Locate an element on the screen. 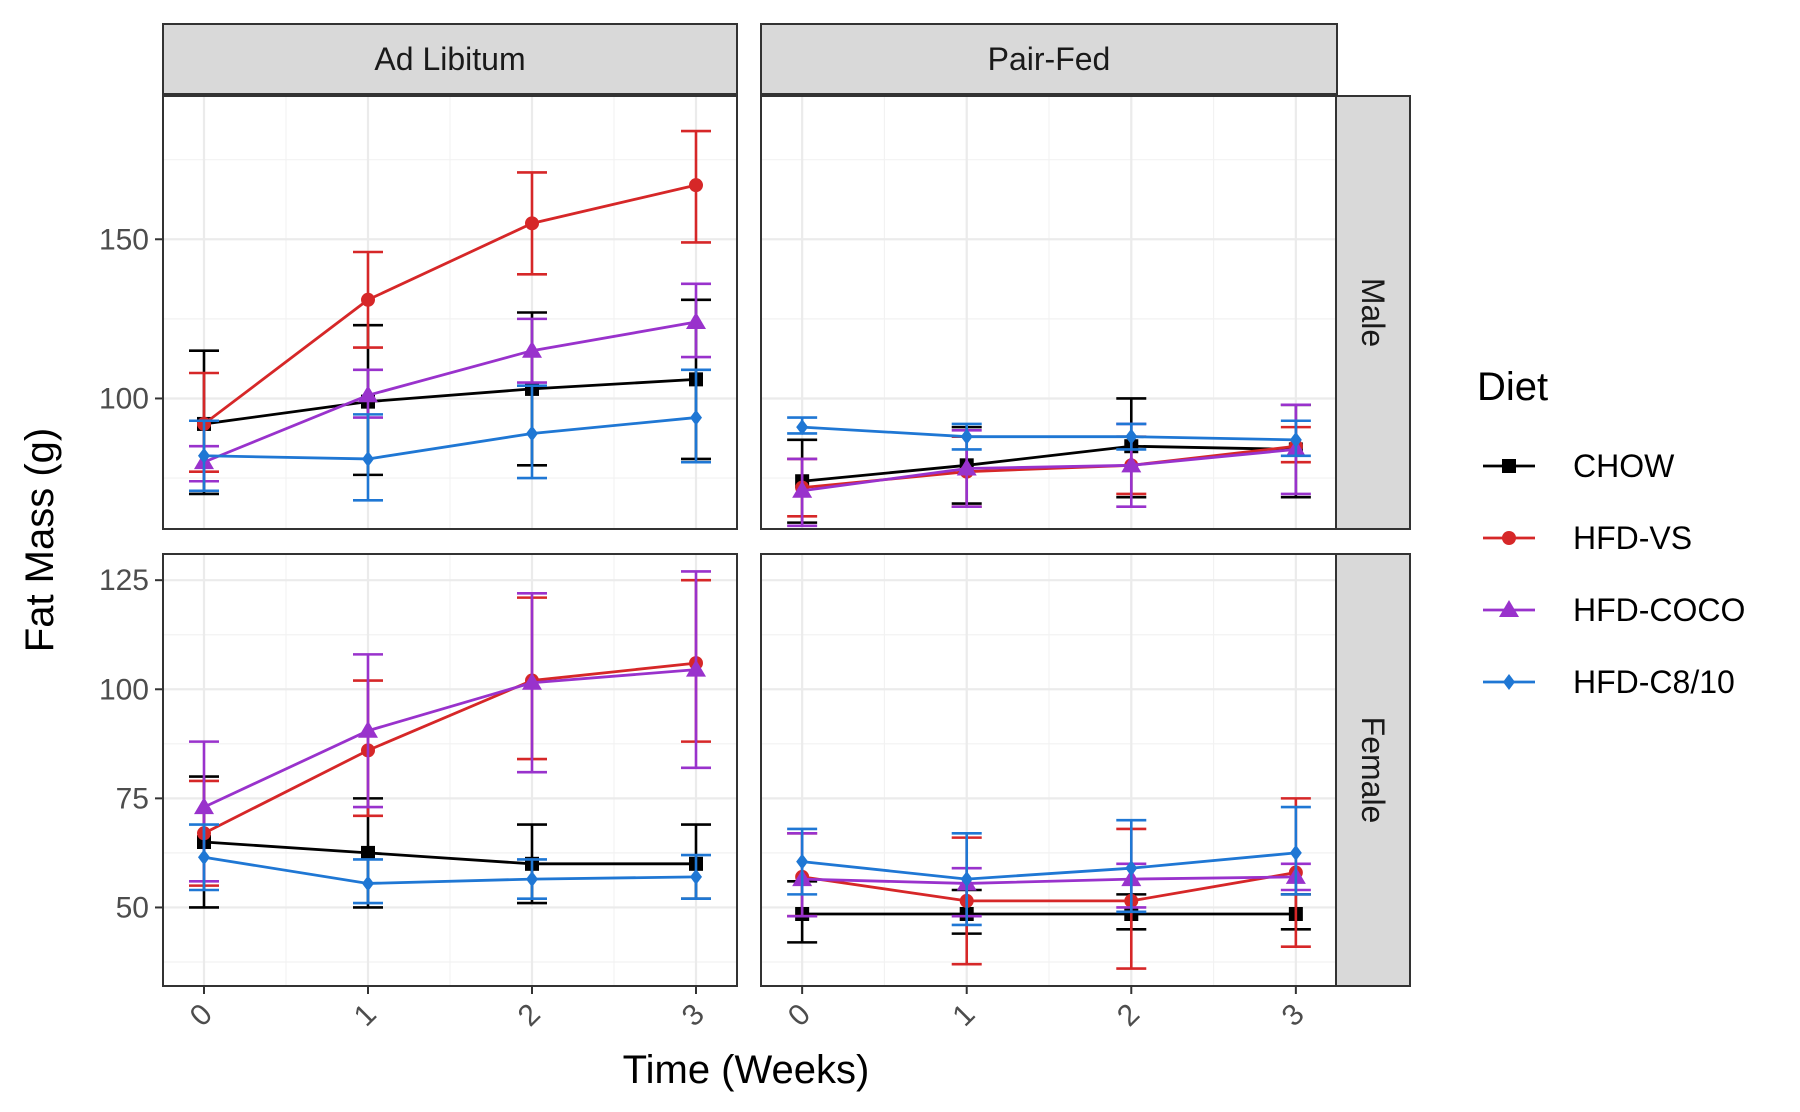  series-group-ad-libitum-female is located at coordinates (450, 739).